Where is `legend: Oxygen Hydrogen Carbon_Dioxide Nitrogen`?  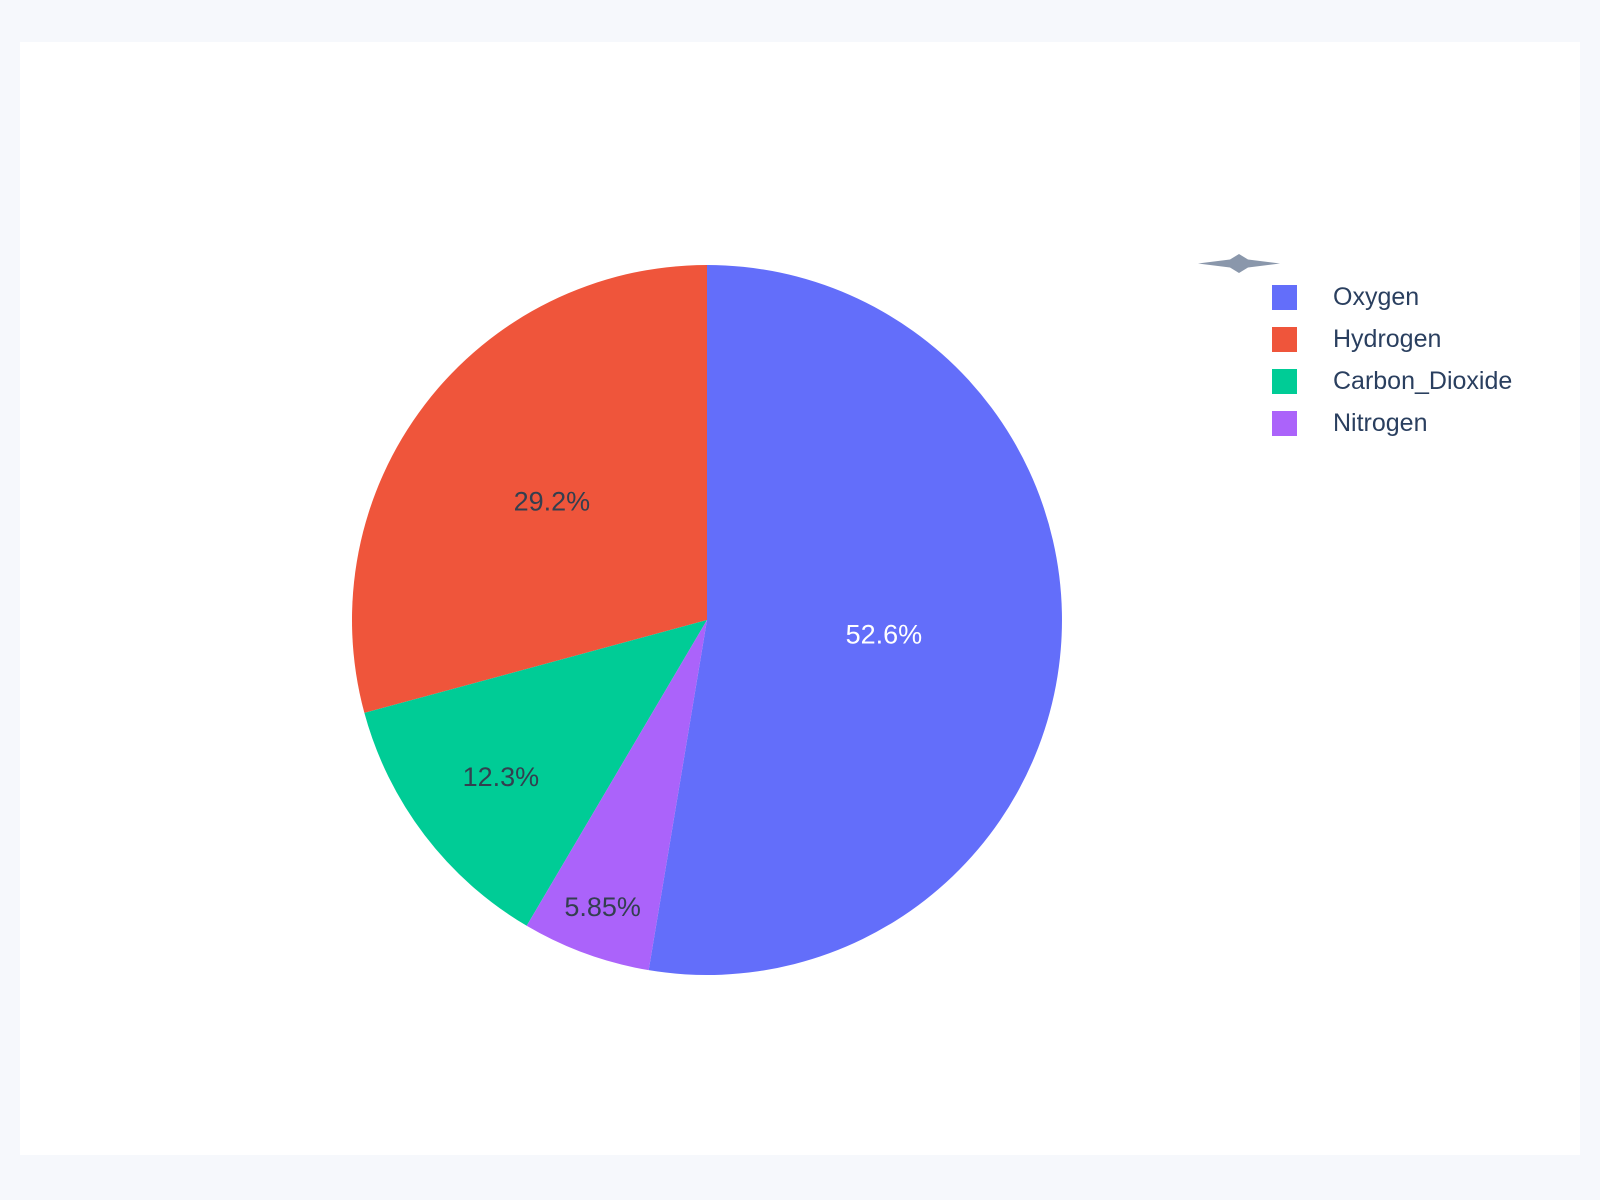
legend: Oxygen Hydrogen Carbon_Dioxide Nitrogen is located at coordinates (1392, 368).